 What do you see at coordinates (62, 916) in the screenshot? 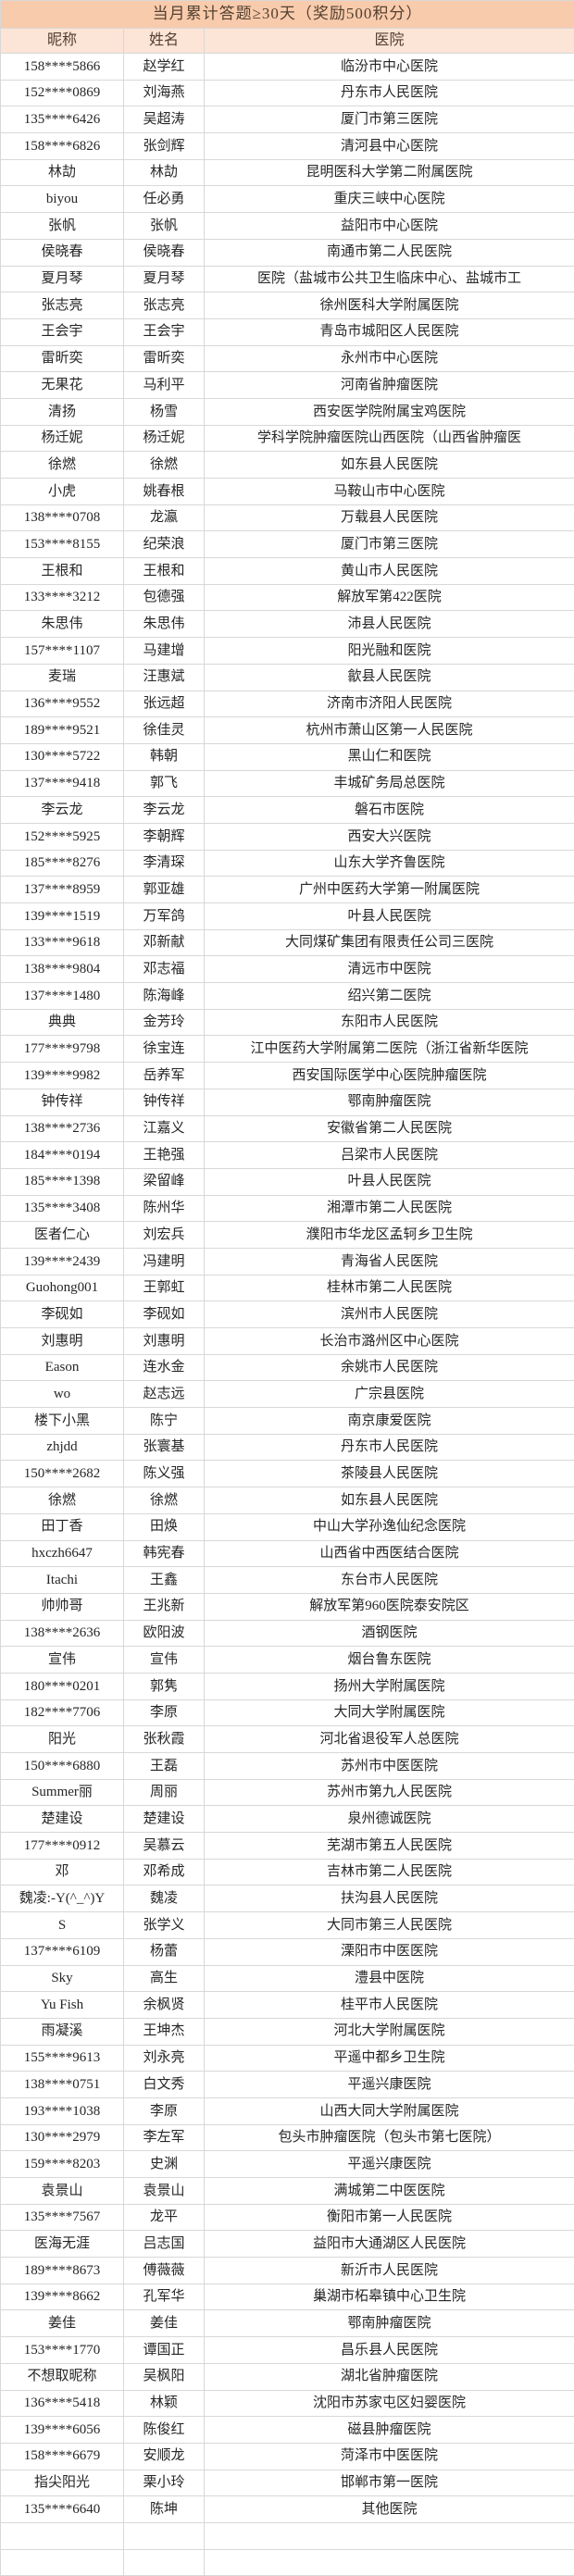
I see `nickname-cell: 139****1519` at bounding box center [62, 916].